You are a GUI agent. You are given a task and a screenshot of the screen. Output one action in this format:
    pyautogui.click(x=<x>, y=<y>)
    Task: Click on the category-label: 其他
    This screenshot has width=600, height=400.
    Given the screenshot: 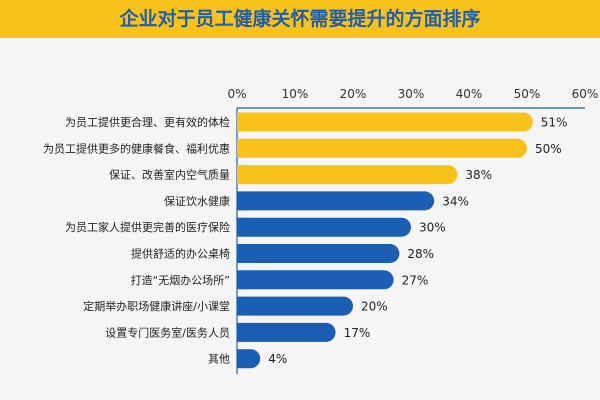 What is the action you would take?
    pyautogui.click(x=219, y=359)
    